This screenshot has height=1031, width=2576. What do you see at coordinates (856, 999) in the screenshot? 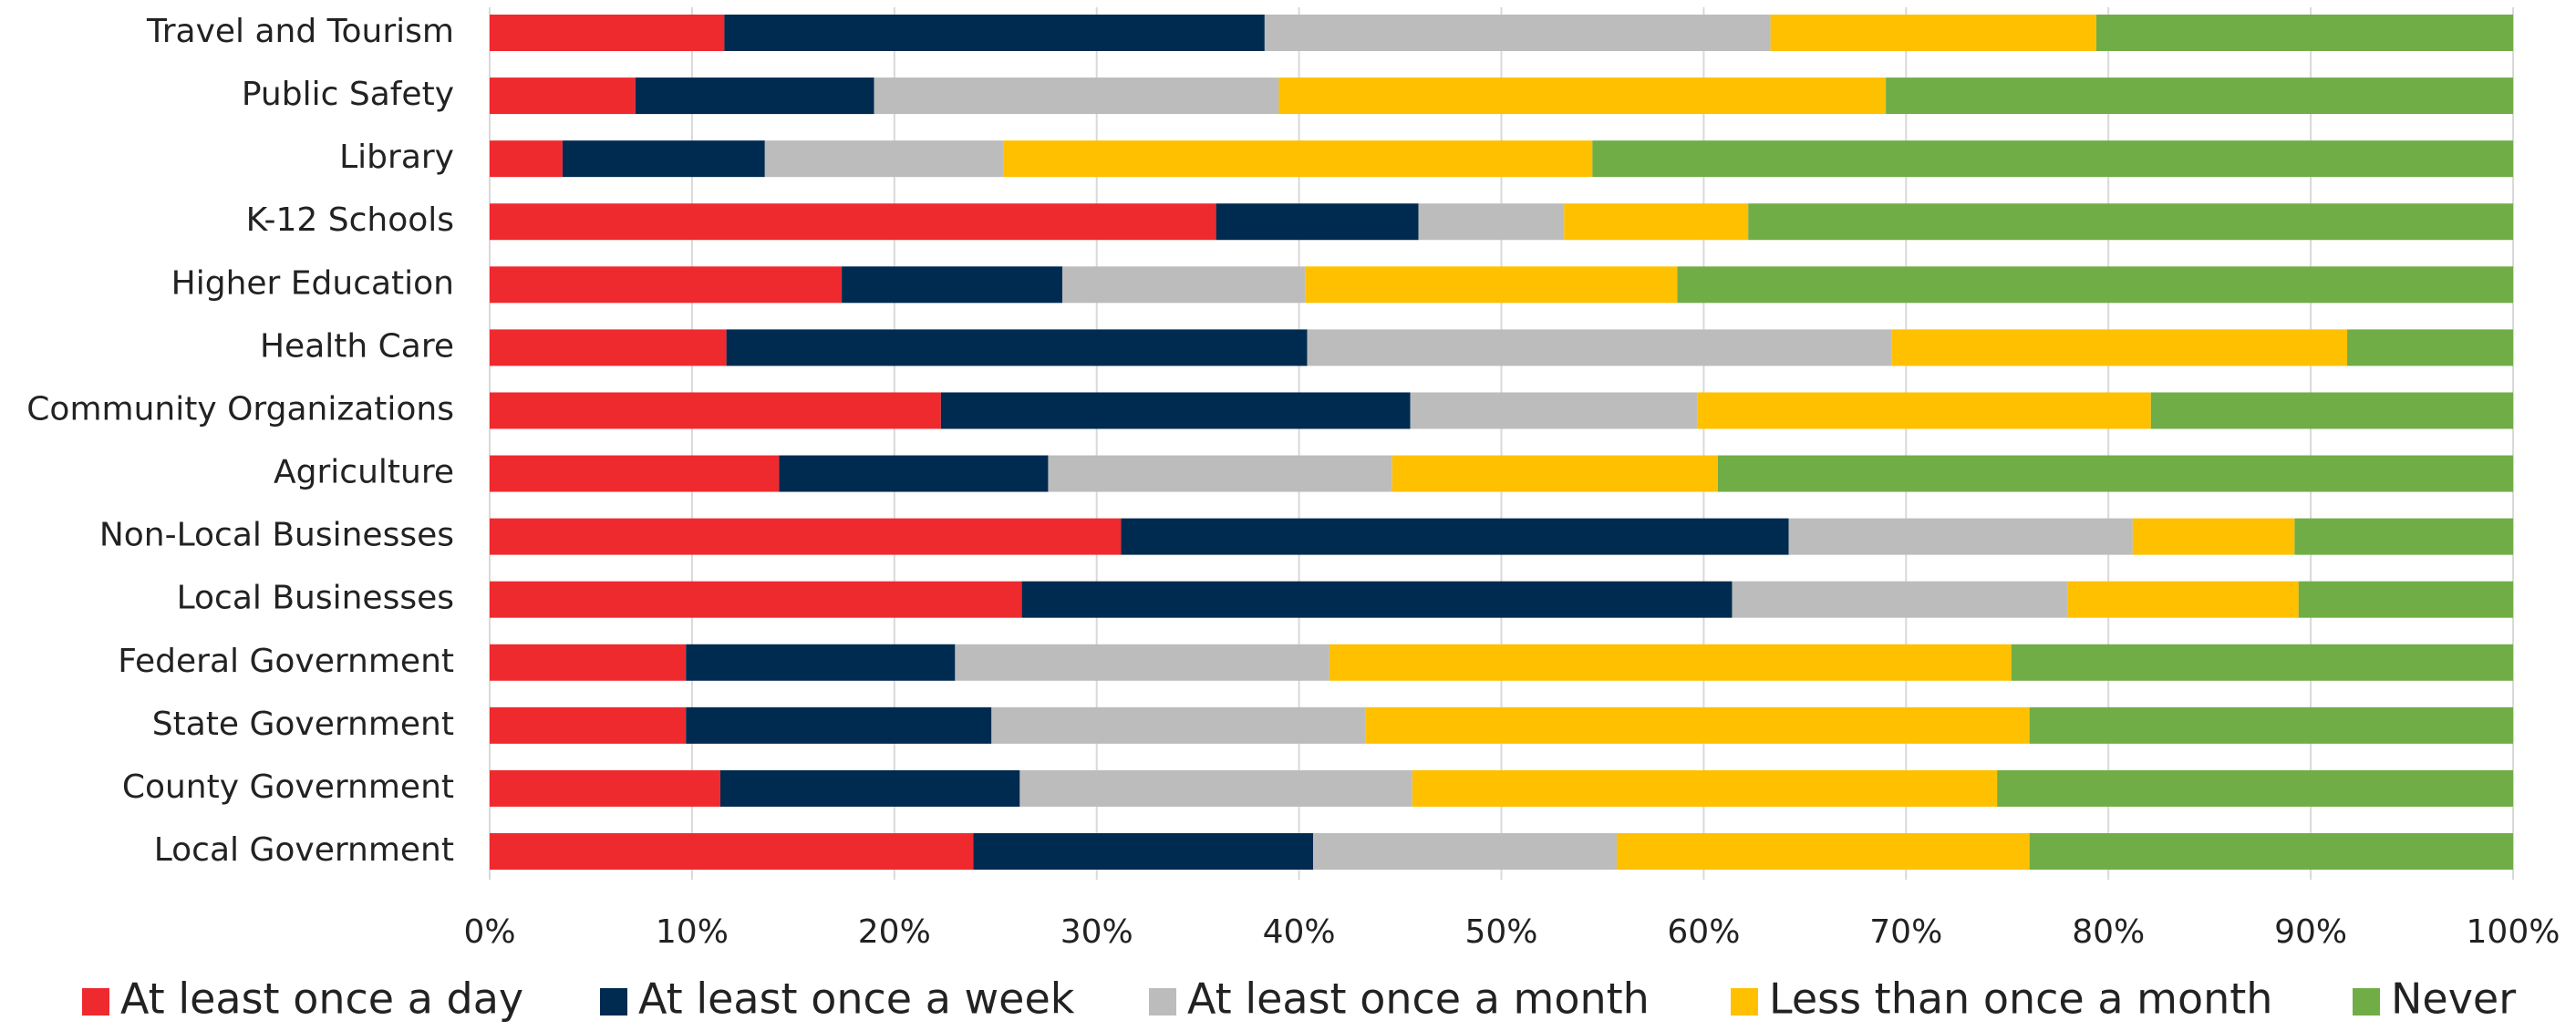
I see `legend-label: At least once a week` at bounding box center [856, 999].